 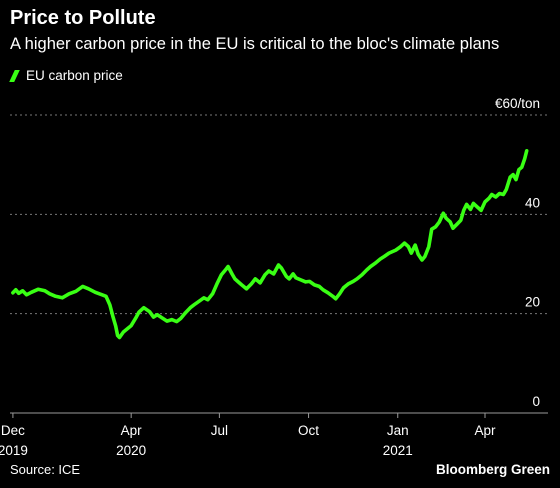 I want to click on x-tick-label: Oct, so click(x=308, y=430).